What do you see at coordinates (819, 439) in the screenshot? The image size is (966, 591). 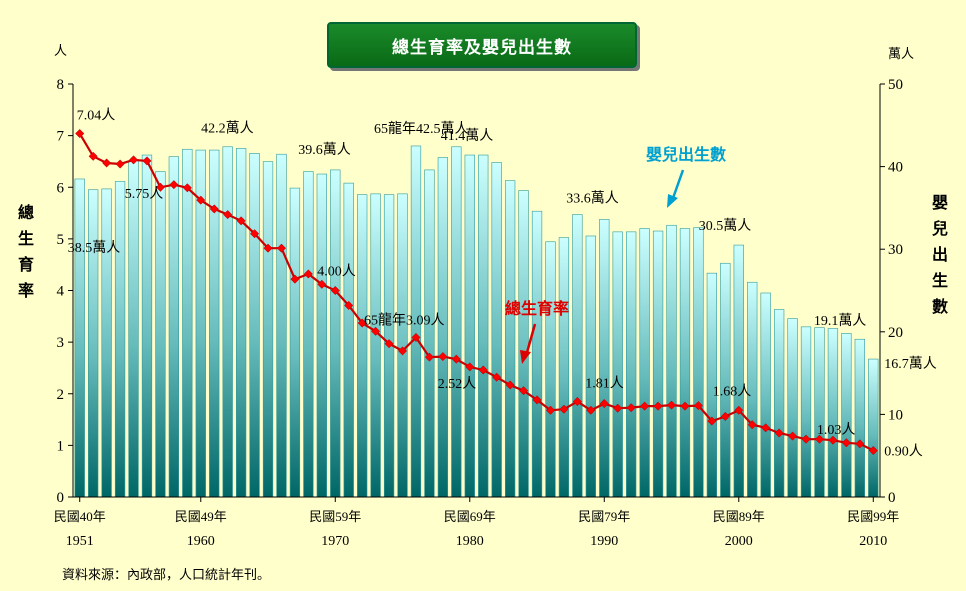 I see `tfr-point-2006` at bounding box center [819, 439].